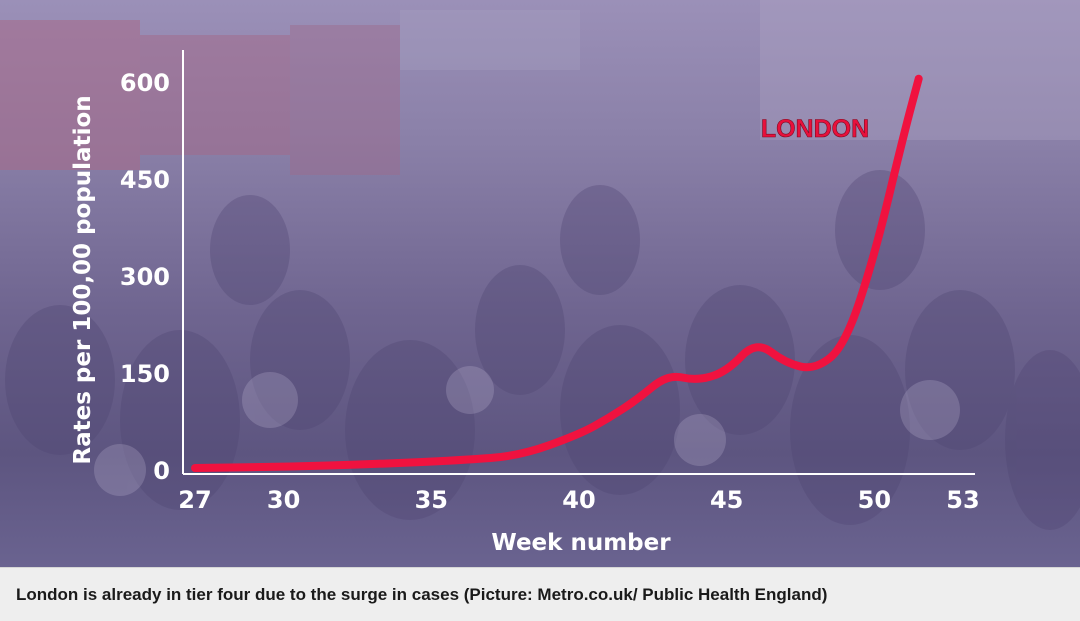 Image resolution: width=1080 pixels, height=621 pixels. Describe the element at coordinates (145, 83) in the screenshot. I see `y-tick-label: 600` at that location.